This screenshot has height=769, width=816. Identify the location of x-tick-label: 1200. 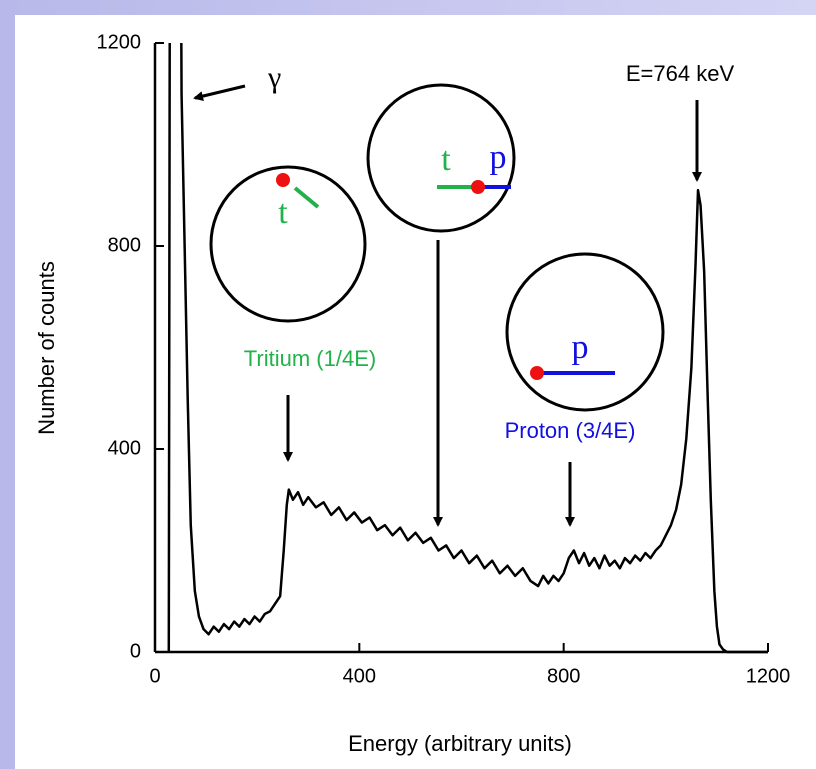
(768, 676).